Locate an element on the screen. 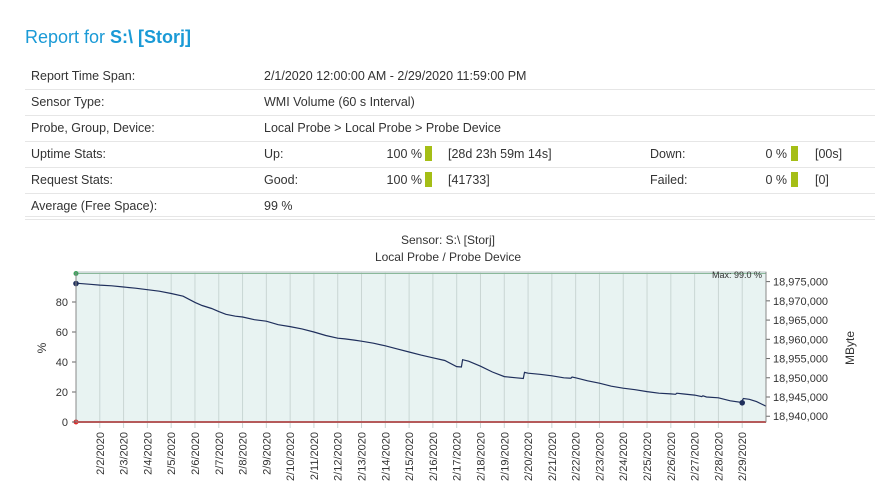 The image size is (882, 492). x-tick-label: 2/17/2020 is located at coordinates (458, 456).